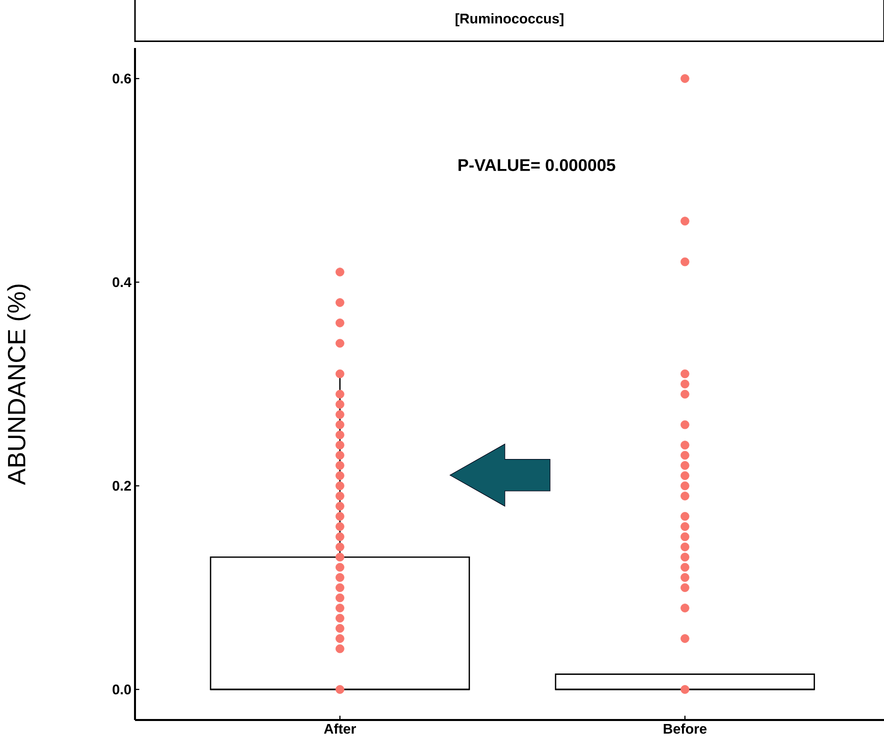 This screenshot has width=884, height=754. I want to click on y-axis-title: ABUNDANCE (%), so click(18, 384).